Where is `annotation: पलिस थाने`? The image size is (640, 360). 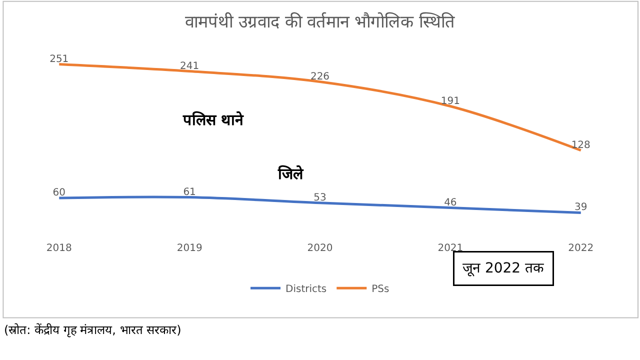 annotation: पलिस थाने is located at coordinates (213, 120).